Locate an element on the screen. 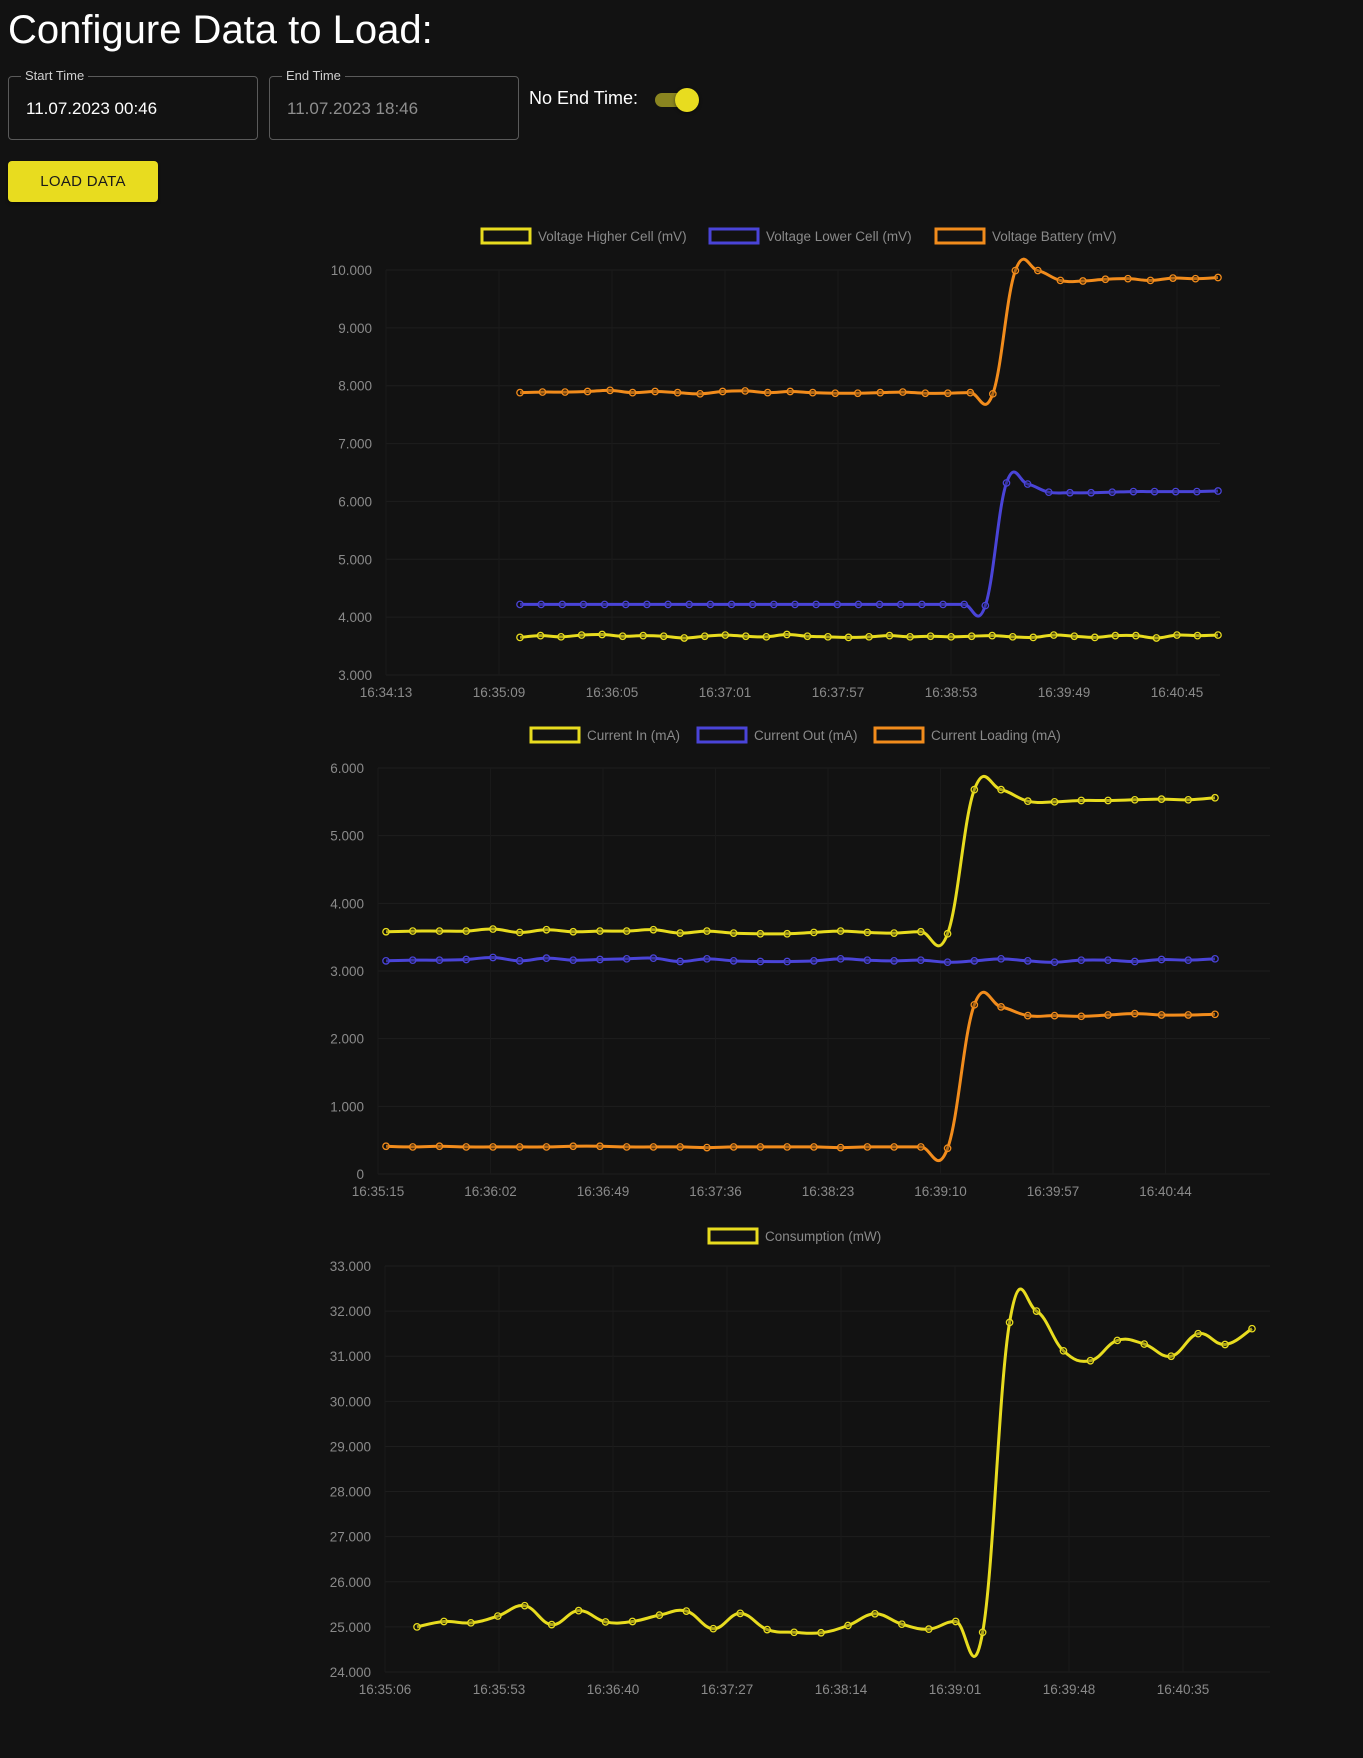  start-time-field: Start Time is located at coordinates (133, 104).